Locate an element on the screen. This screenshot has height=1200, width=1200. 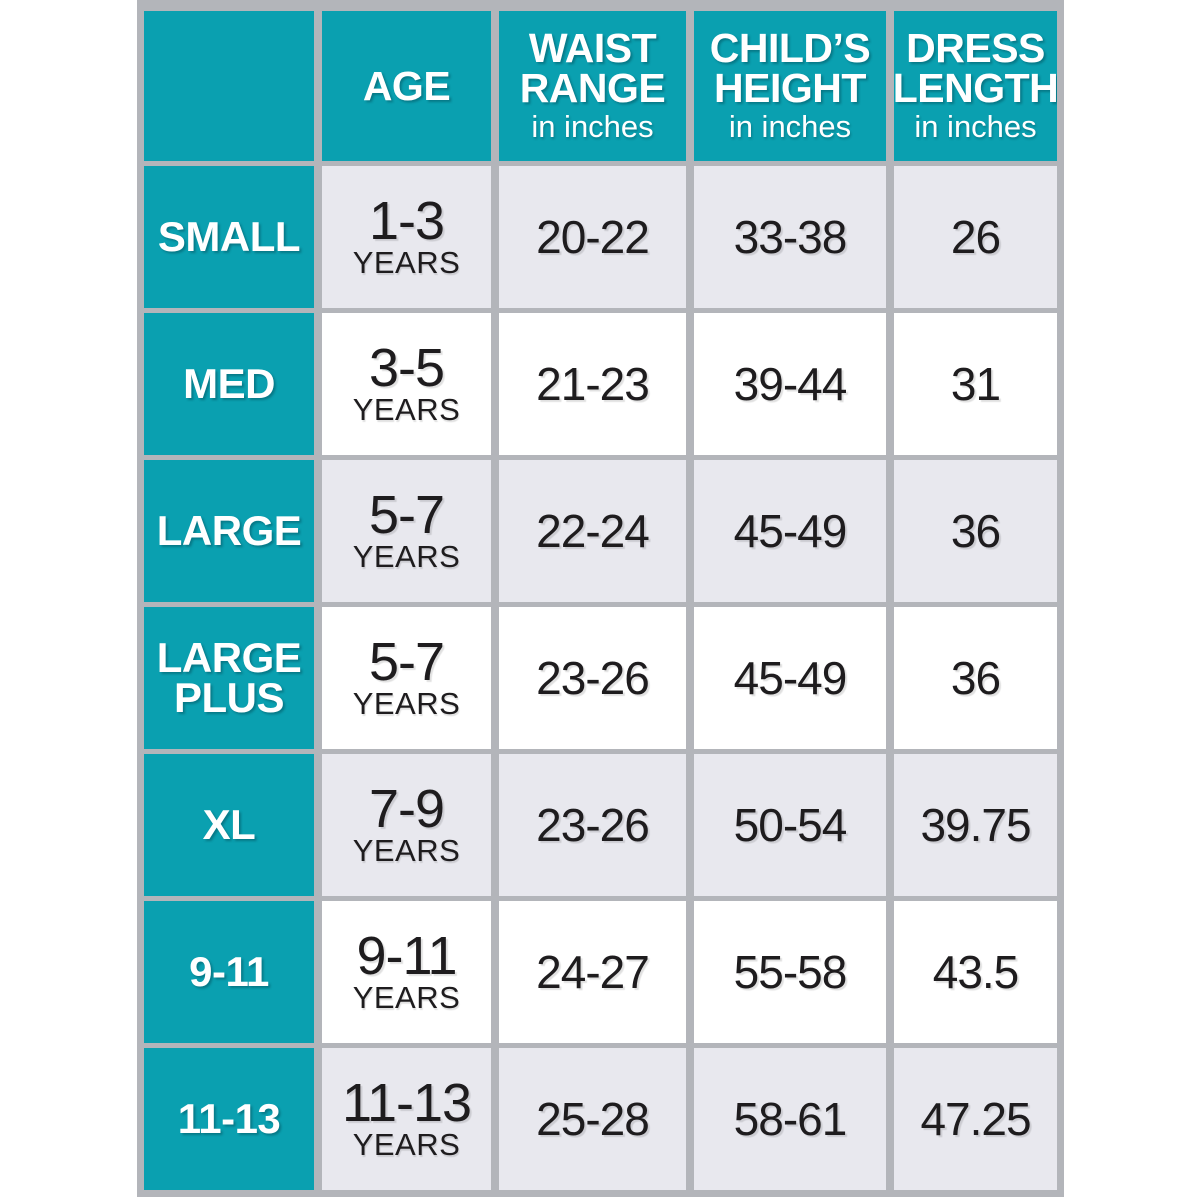
row-9-11-waist: 24-27 is located at coordinates (592, 972).